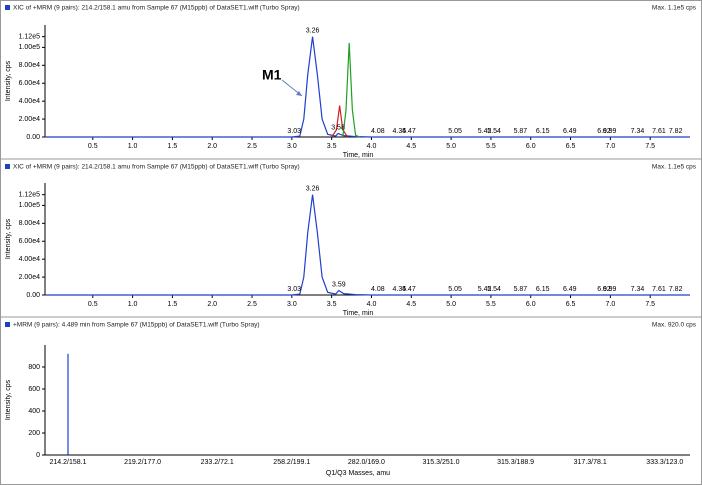 This screenshot has width=702, height=485. What do you see at coordinates (338, 127) in the screenshot?
I see `peak-label: 3.58` at bounding box center [338, 127].